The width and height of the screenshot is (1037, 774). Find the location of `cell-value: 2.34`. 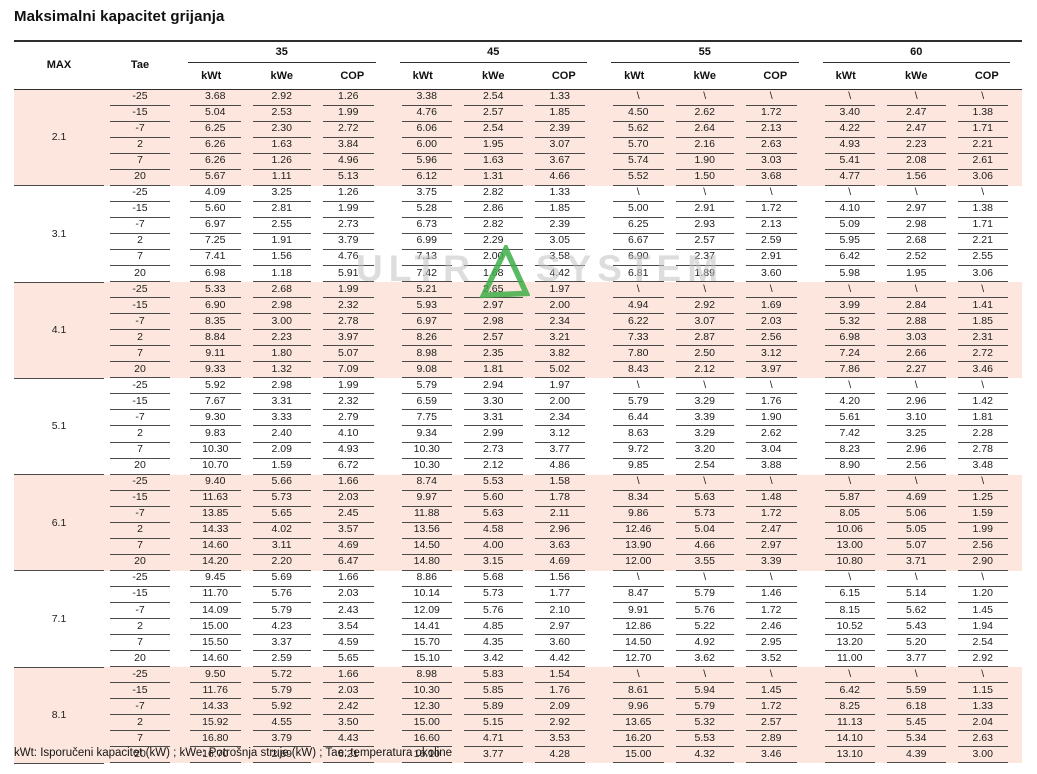

cell-value: 2.34 is located at coordinates (559, 322).